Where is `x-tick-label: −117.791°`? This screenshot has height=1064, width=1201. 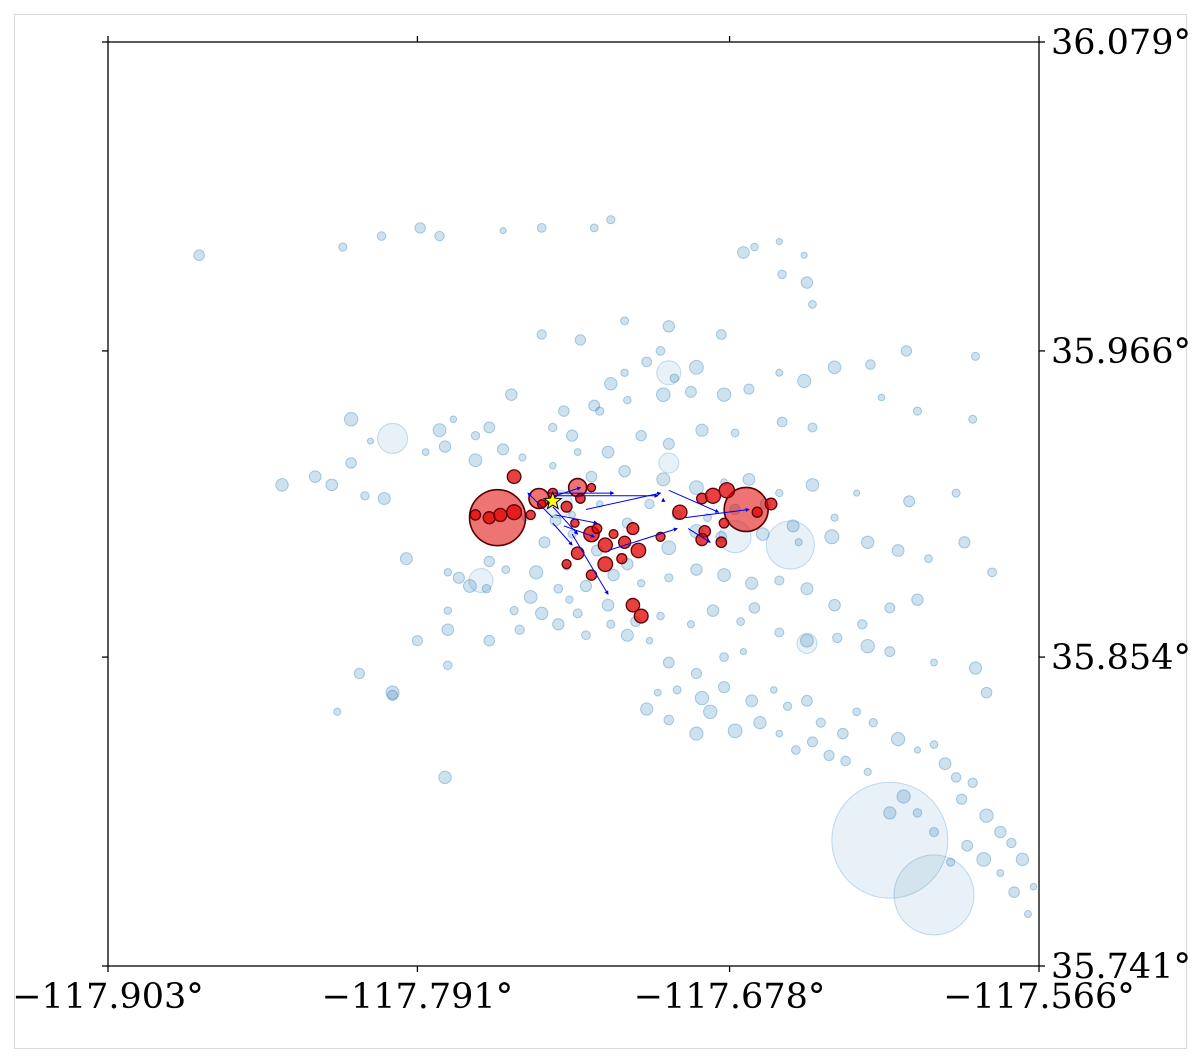
x-tick-label: −117.791° is located at coordinates (418, 997).